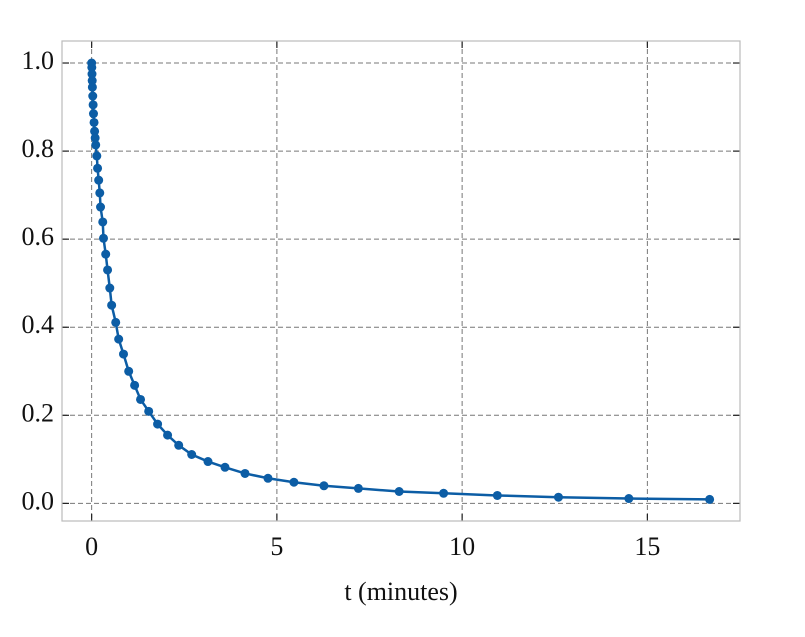 Image resolution: width=805 pixels, height=637 pixels. What do you see at coordinates (462, 546) in the screenshot?
I see `x-tick-label: 10` at bounding box center [462, 546].